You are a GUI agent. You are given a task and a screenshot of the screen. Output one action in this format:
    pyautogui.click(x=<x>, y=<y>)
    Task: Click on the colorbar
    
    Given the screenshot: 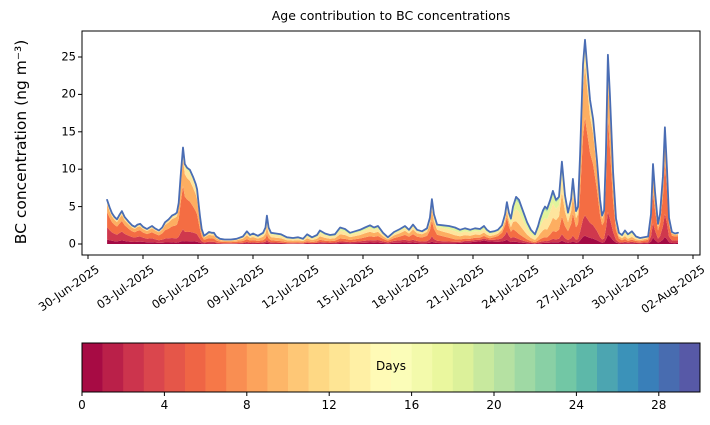 What is the action you would take?
    pyautogui.click(x=391, y=369)
    